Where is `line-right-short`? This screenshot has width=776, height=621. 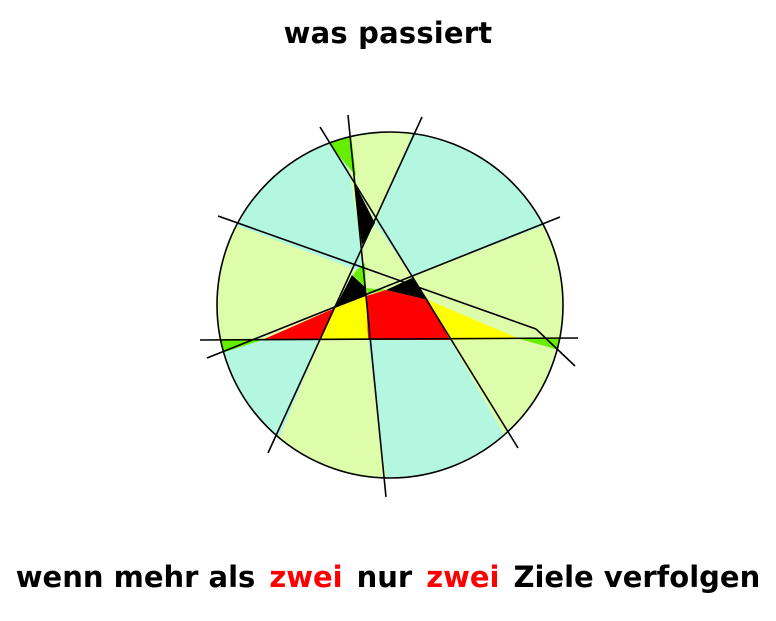 line-right-short is located at coordinates (555, 347).